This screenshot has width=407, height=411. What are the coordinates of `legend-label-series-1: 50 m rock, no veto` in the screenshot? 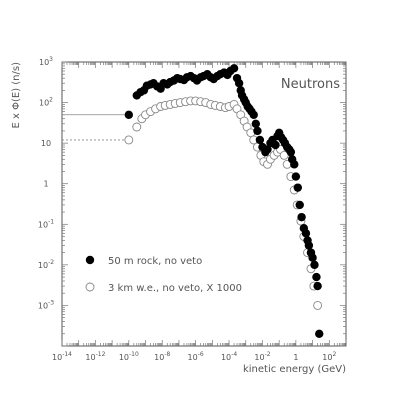 It's located at (155, 261).